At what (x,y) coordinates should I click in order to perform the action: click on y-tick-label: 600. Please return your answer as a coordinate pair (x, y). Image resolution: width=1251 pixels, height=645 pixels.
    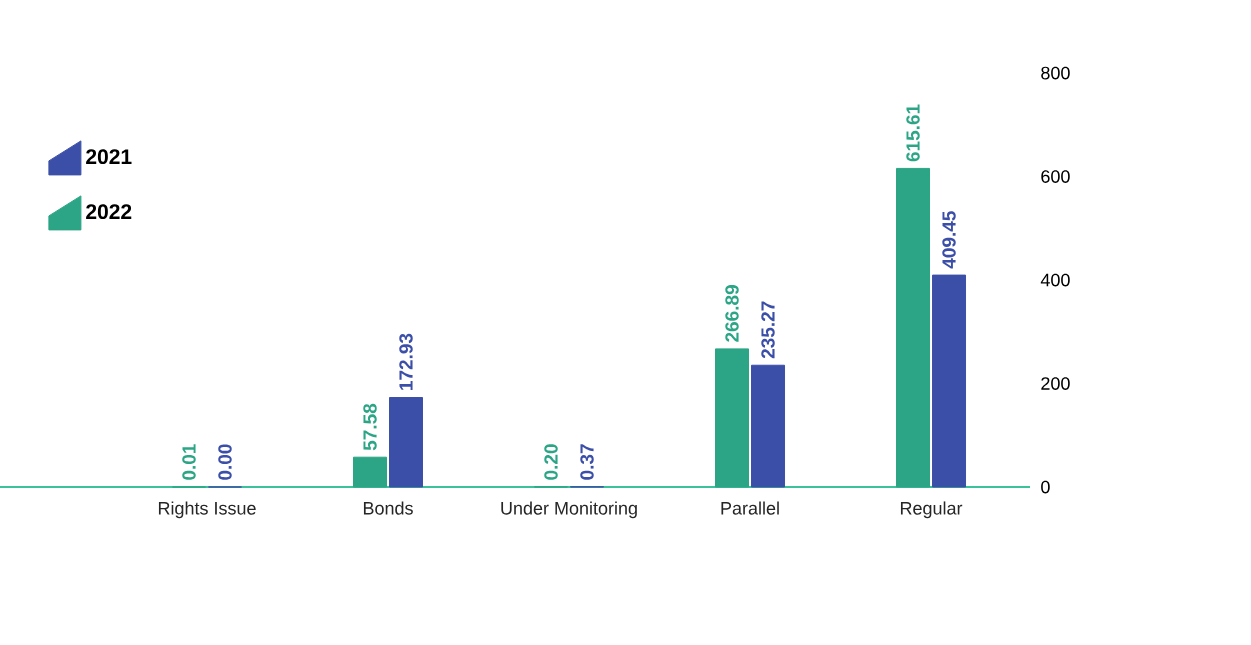
    Looking at the image, I should click on (1055, 176).